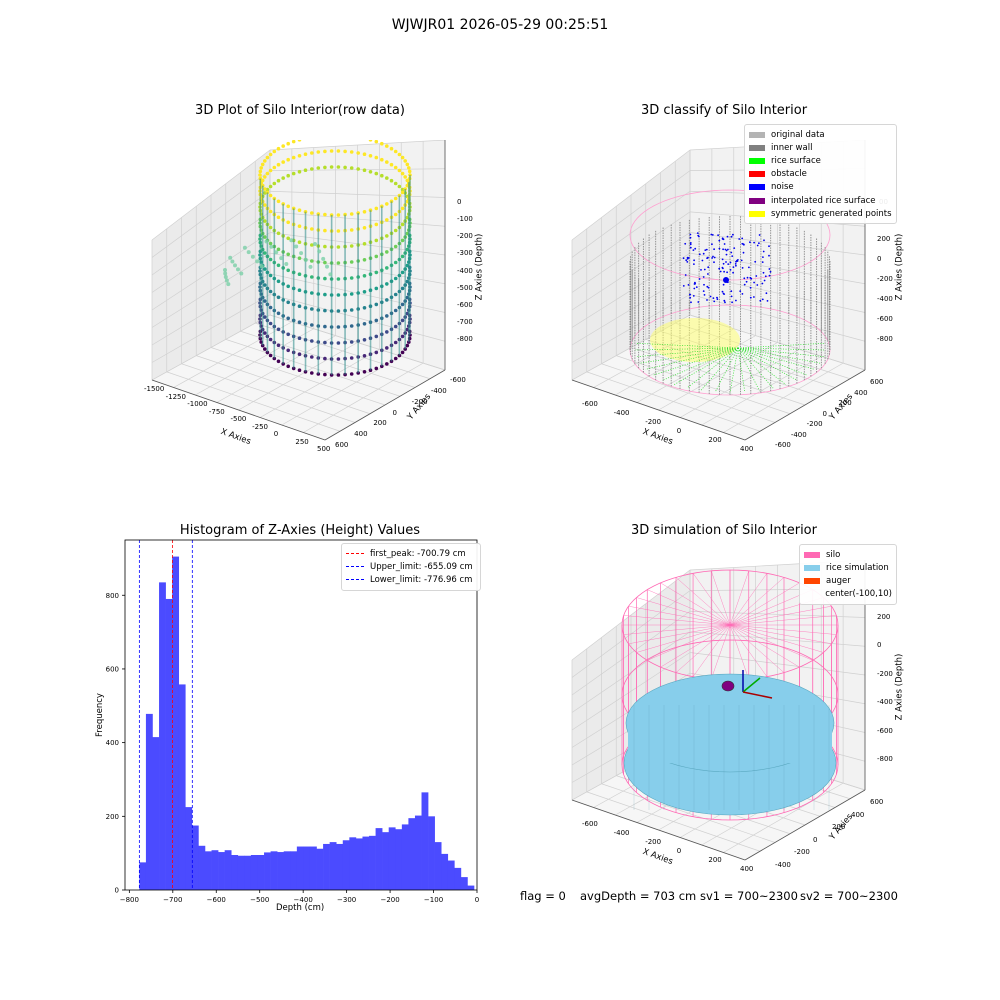 This screenshot has height=1000, width=1000. What do you see at coordinates (885, 759) in the screenshot?
I see `panel4-z-tick: -800` at bounding box center [885, 759].